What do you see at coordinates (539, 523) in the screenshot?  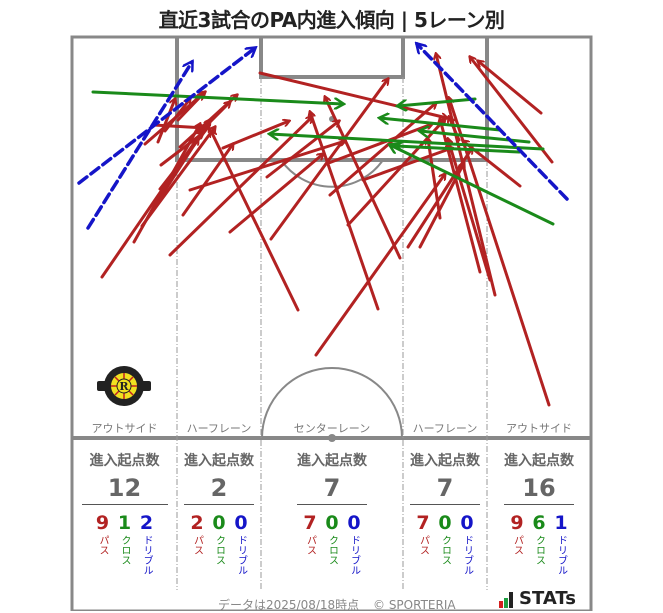 I see `cross-count: 6` at bounding box center [539, 523].